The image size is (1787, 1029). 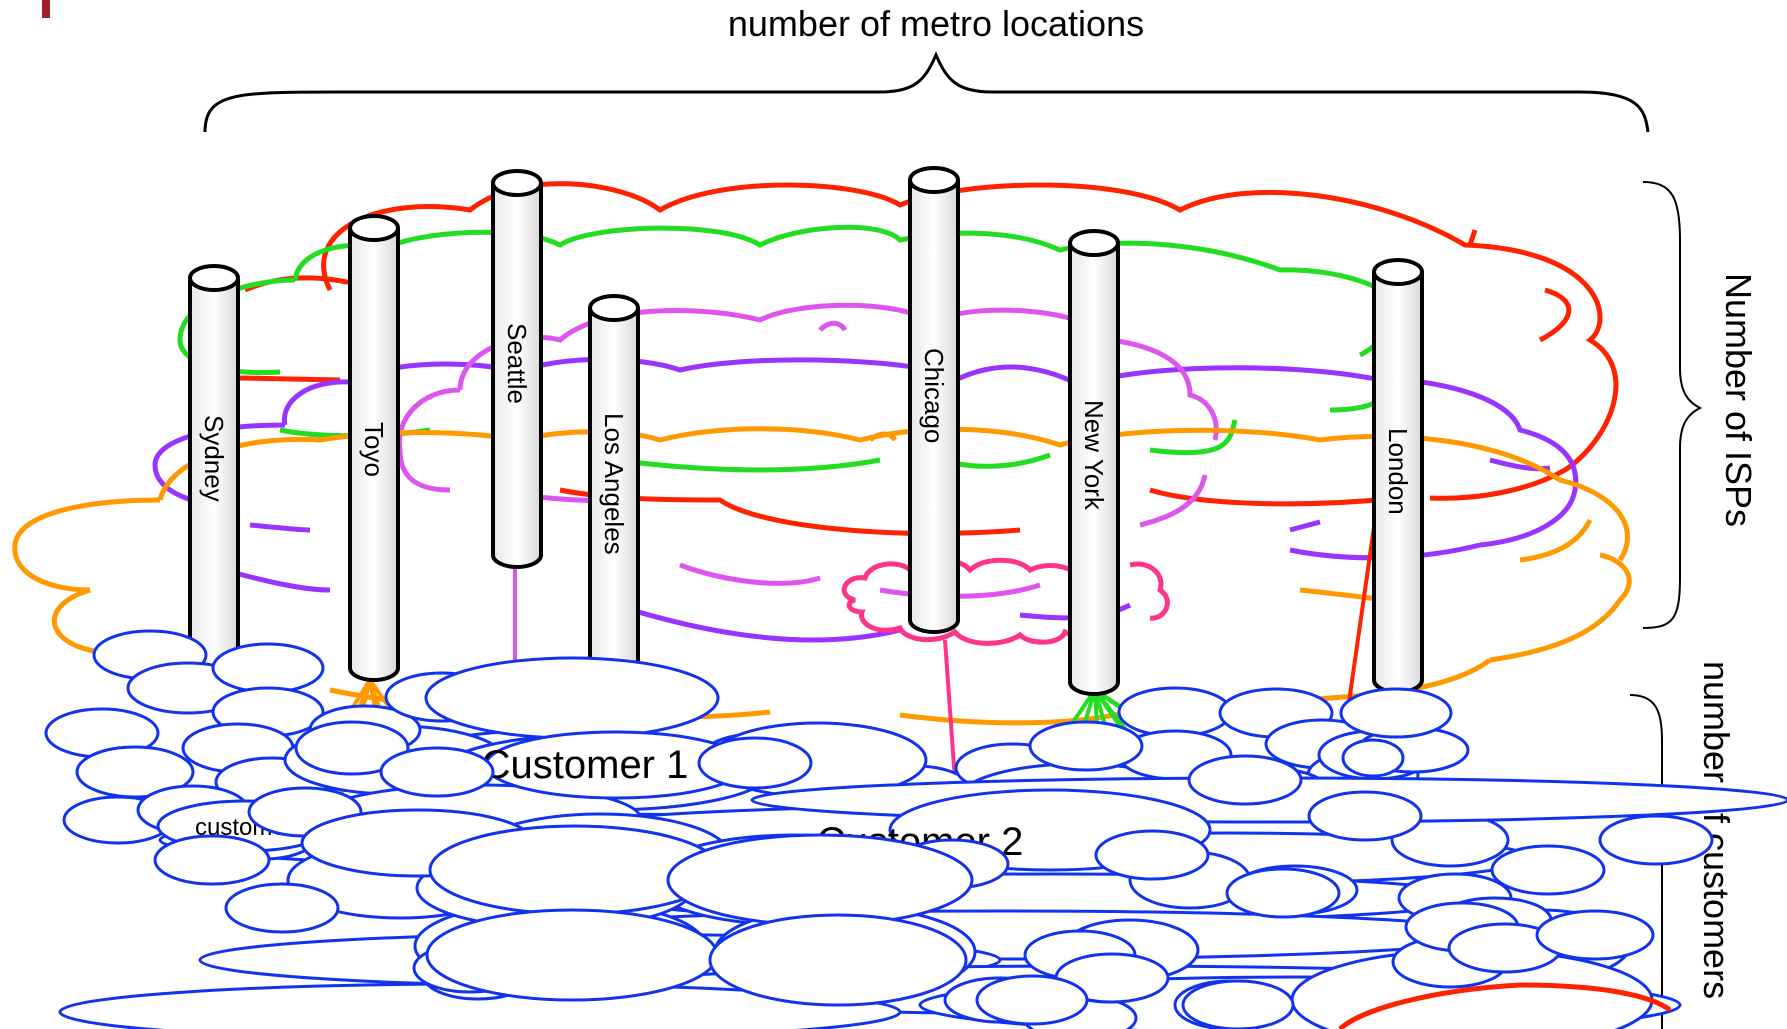 I want to click on metro-label-toyo: Toyo, so click(x=374, y=449).